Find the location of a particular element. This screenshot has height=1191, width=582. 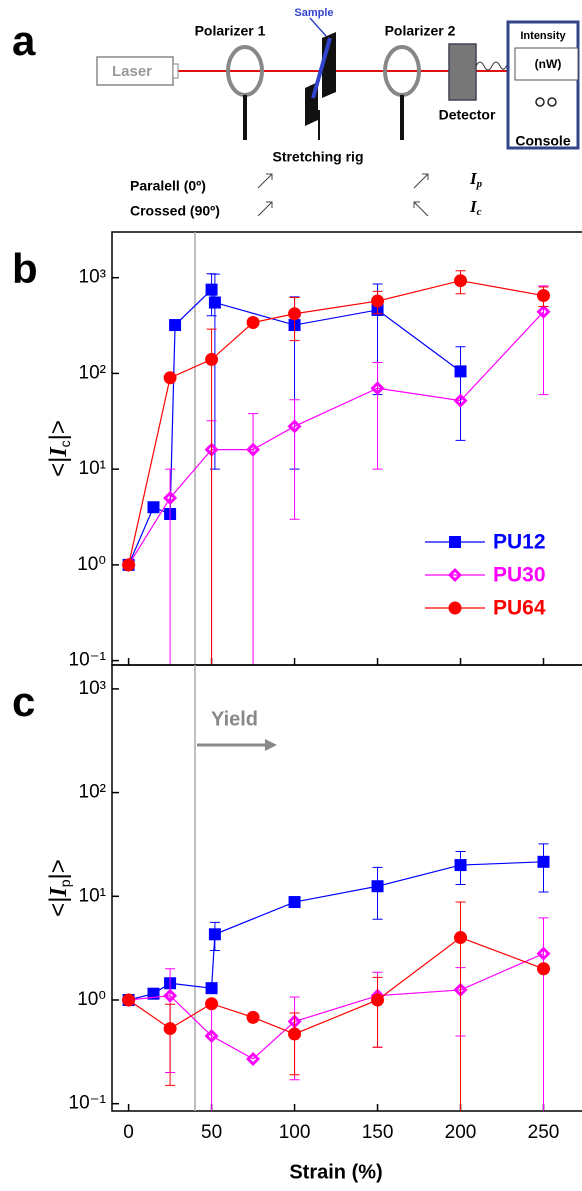

pointer is located at coordinates (318, 27).